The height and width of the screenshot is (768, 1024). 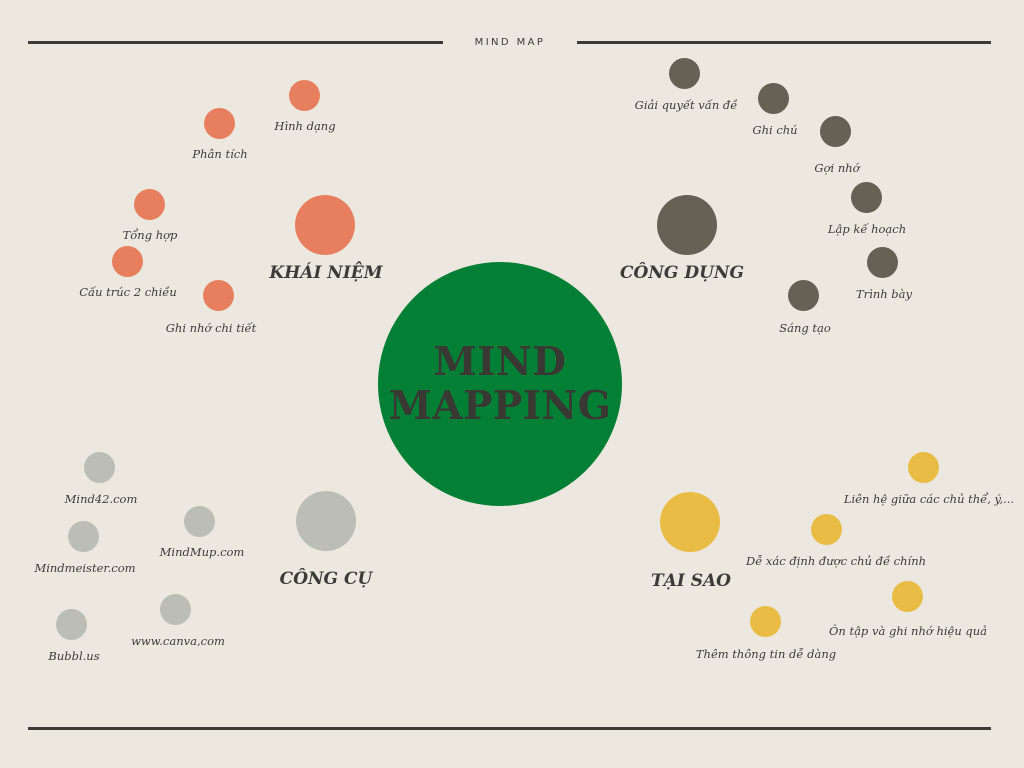 What do you see at coordinates (686, 105) in the screenshot?
I see `leaf-label-cong-dung-1: Giải quyết vấn đề` at bounding box center [686, 105].